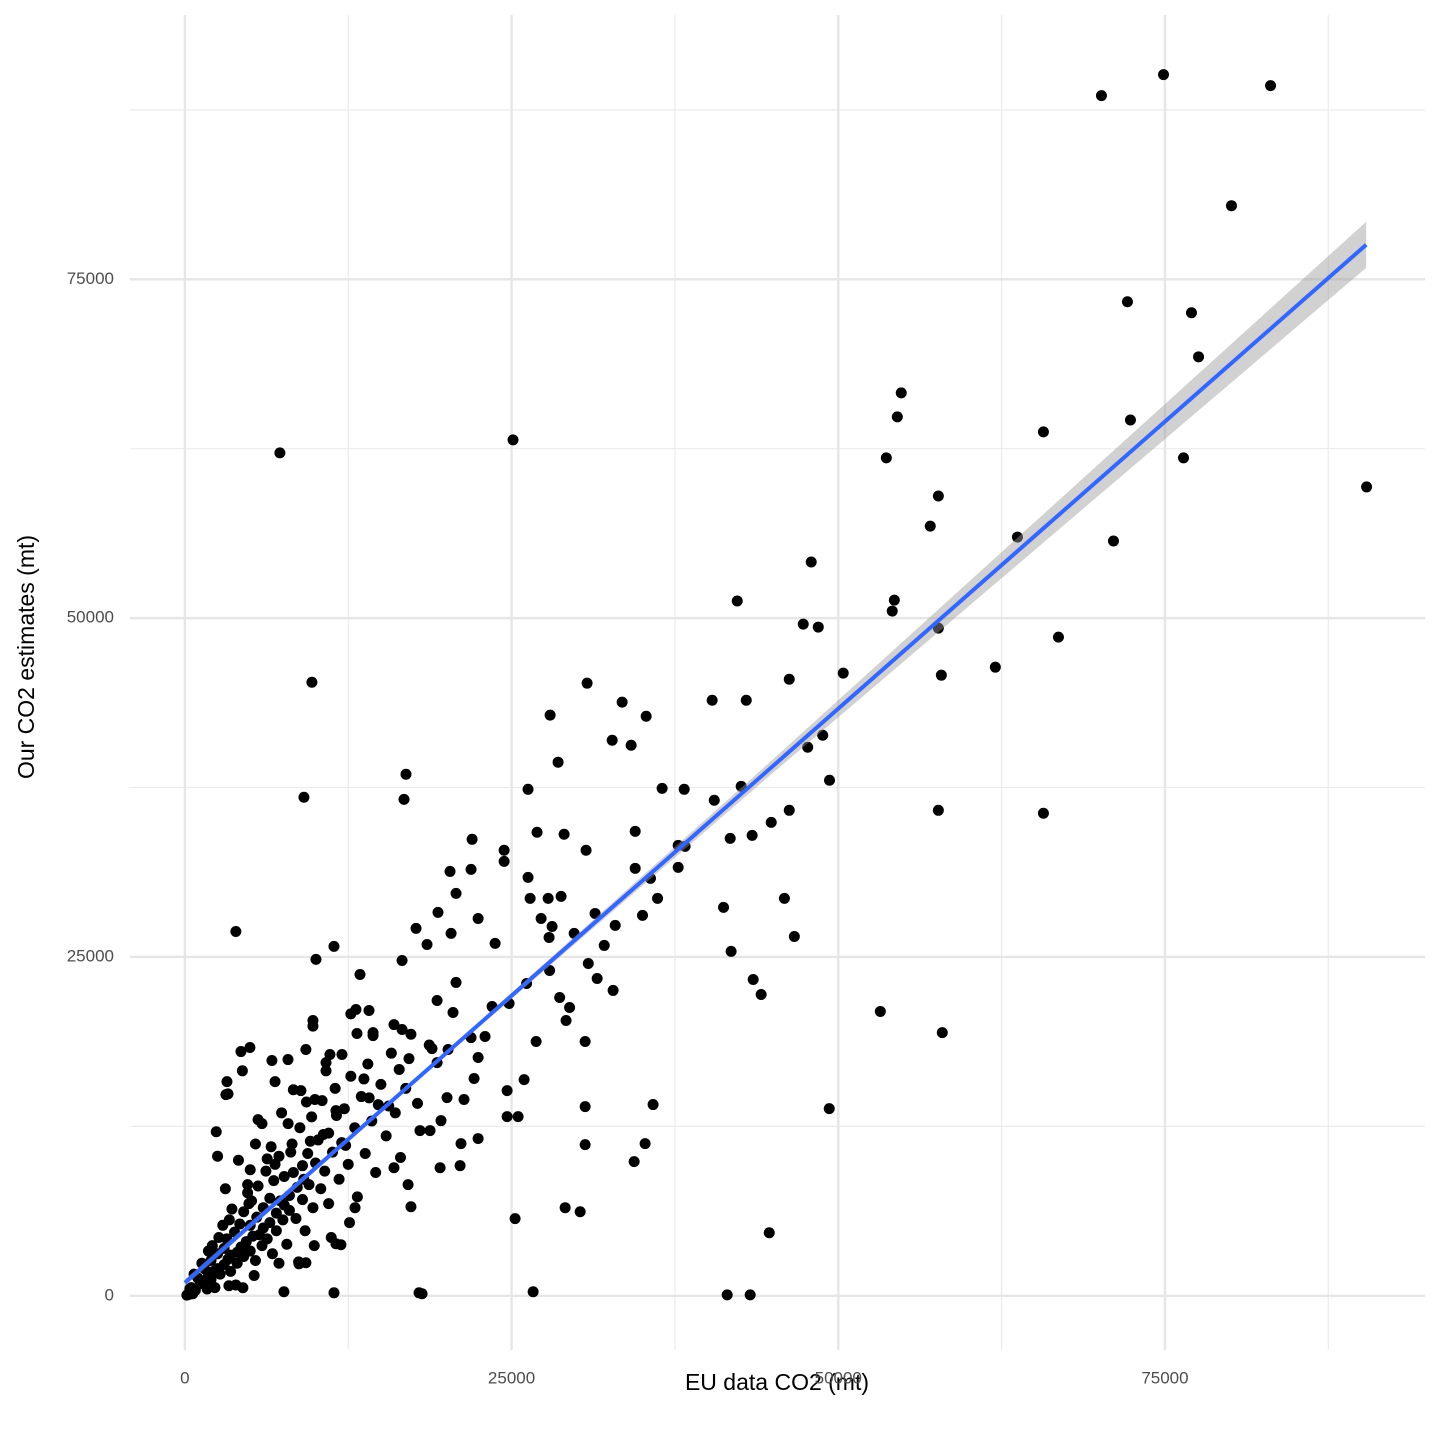 The width and height of the screenshot is (1440, 1440). What do you see at coordinates (838, 1377) in the screenshot?
I see `x-tick-label: 50000` at bounding box center [838, 1377].